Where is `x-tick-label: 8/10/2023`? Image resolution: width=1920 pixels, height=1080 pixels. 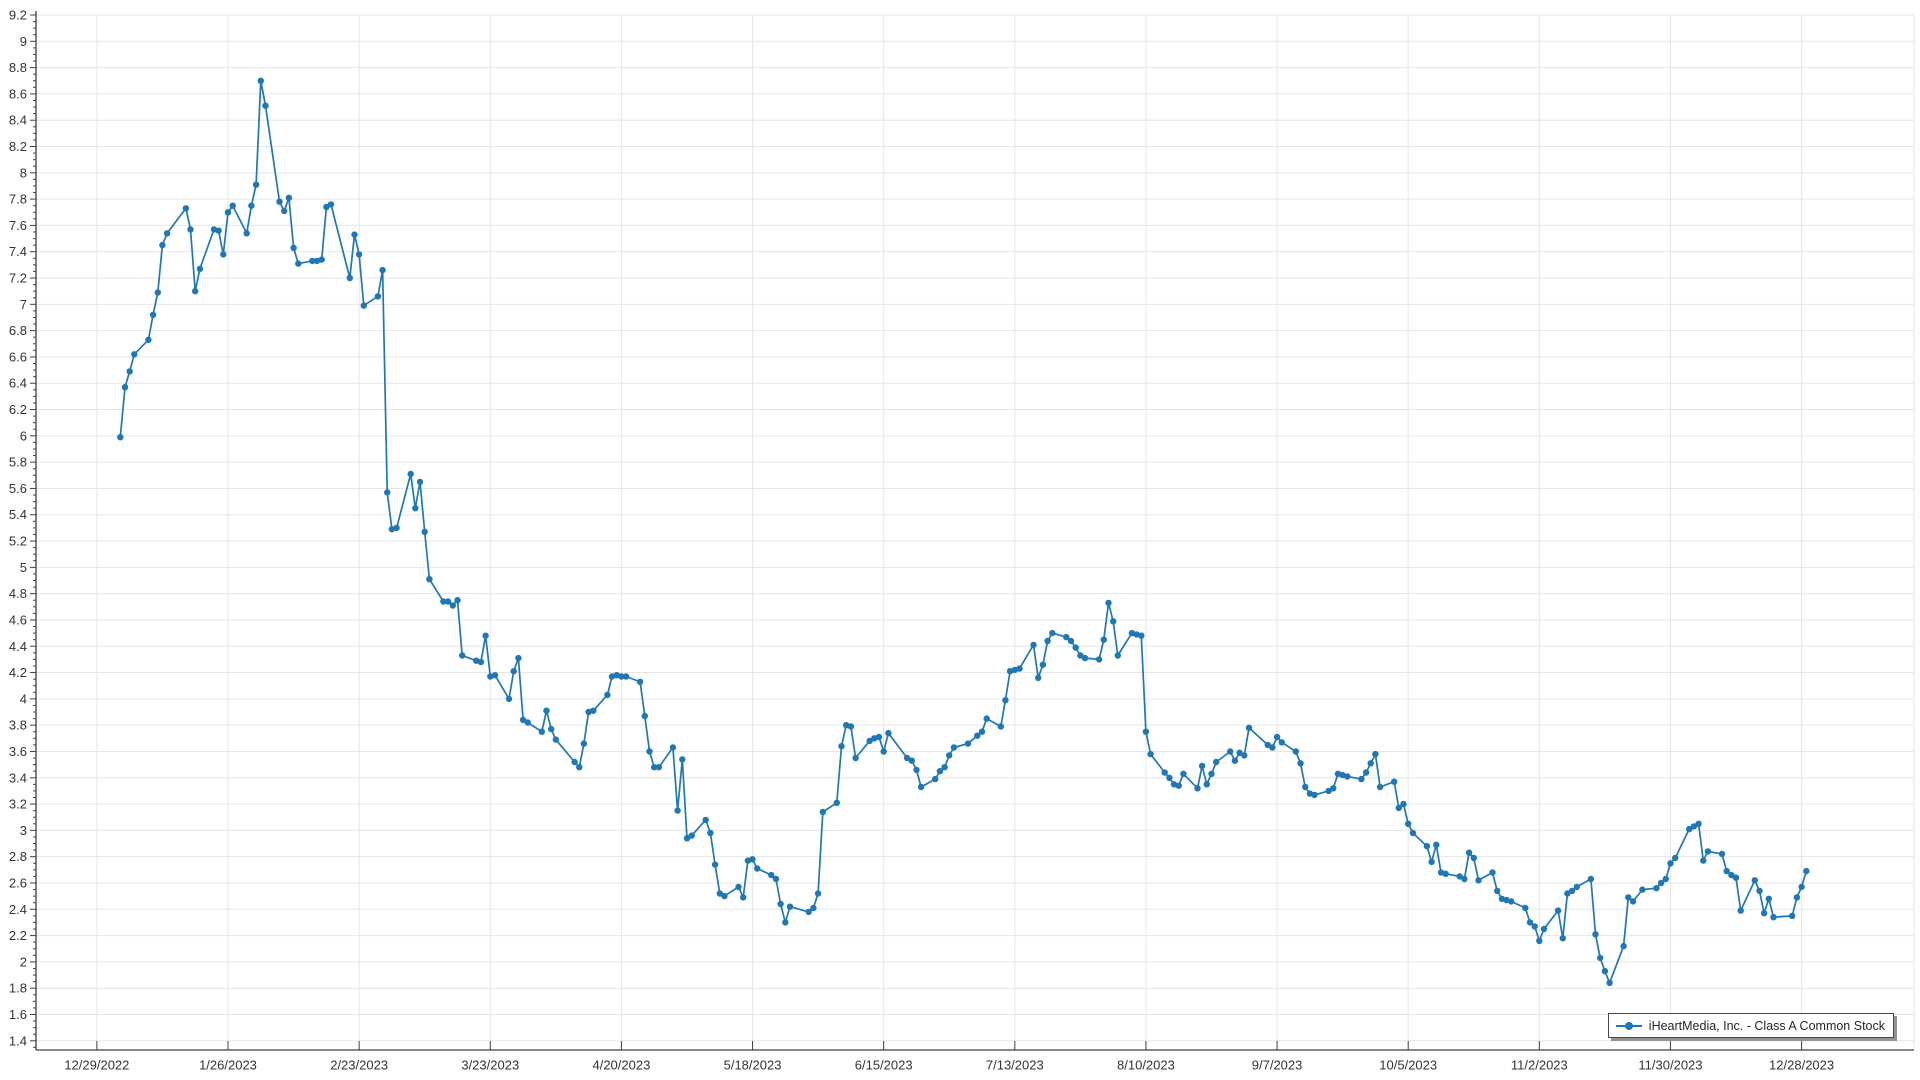 x-tick-label: 8/10/2023 is located at coordinates (1146, 1065).